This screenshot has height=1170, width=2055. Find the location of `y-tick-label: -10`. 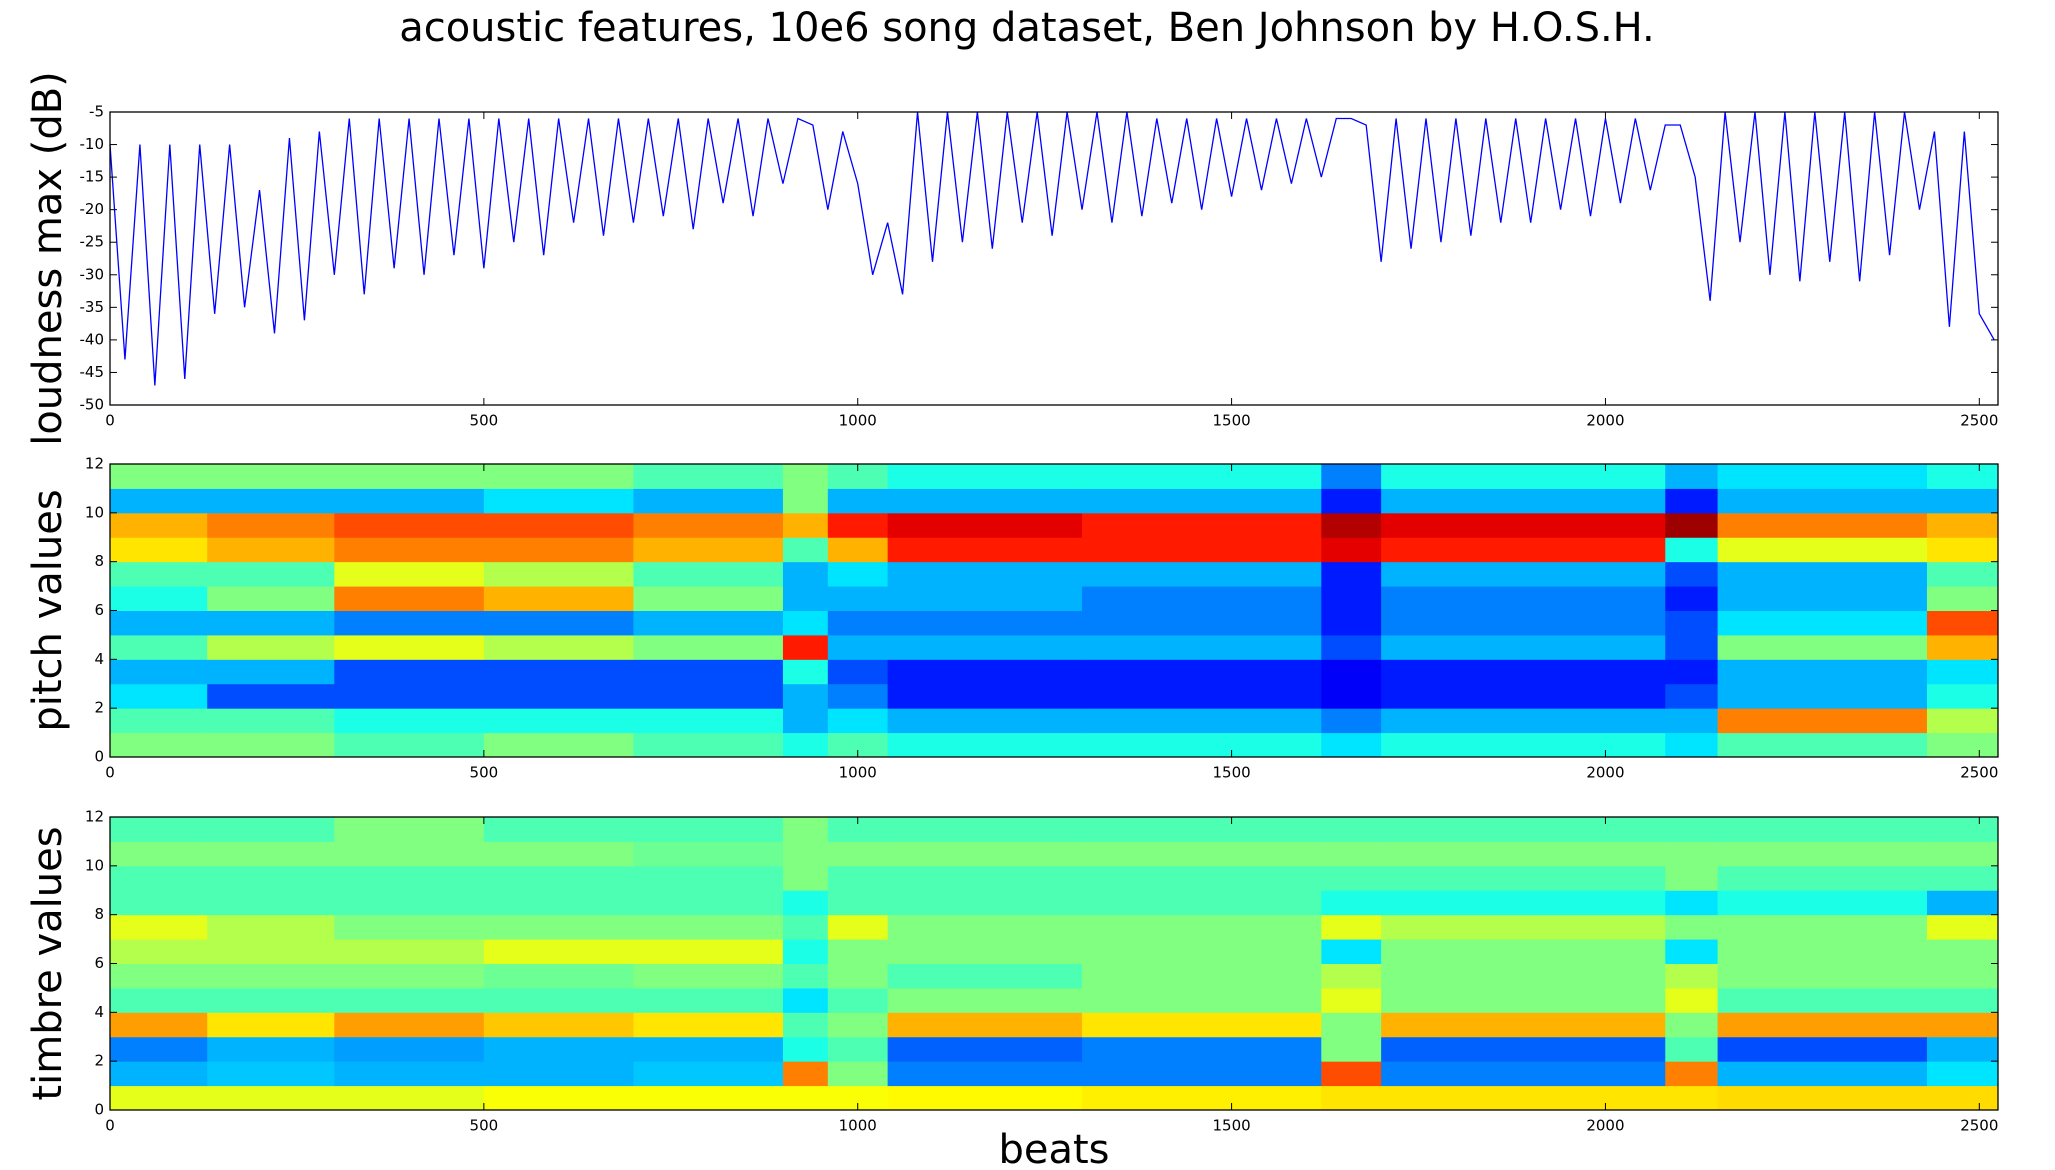

y-tick-label: -10 is located at coordinates (92, 144).